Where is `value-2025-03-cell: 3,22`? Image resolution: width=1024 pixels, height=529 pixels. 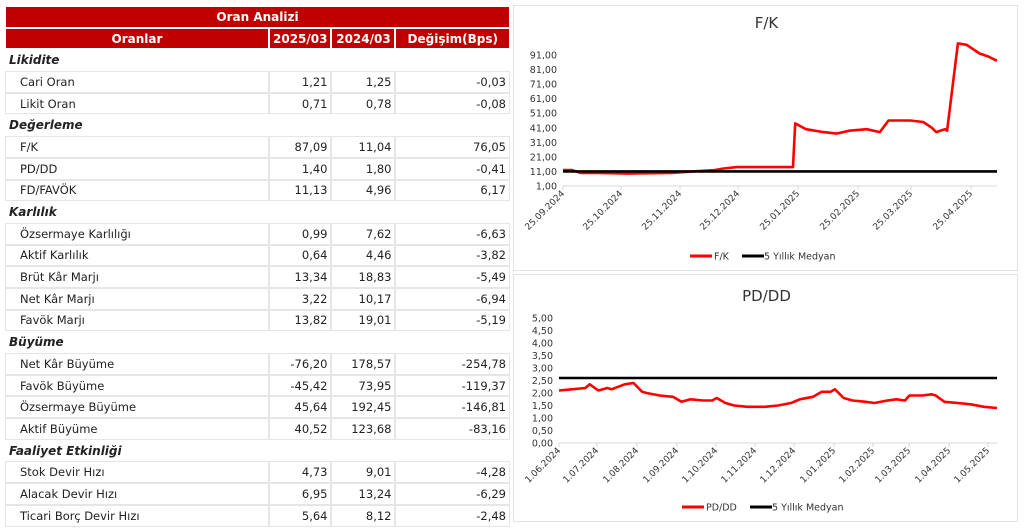 value-2025-03-cell: 3,22 is located at coordinates (300, 298).